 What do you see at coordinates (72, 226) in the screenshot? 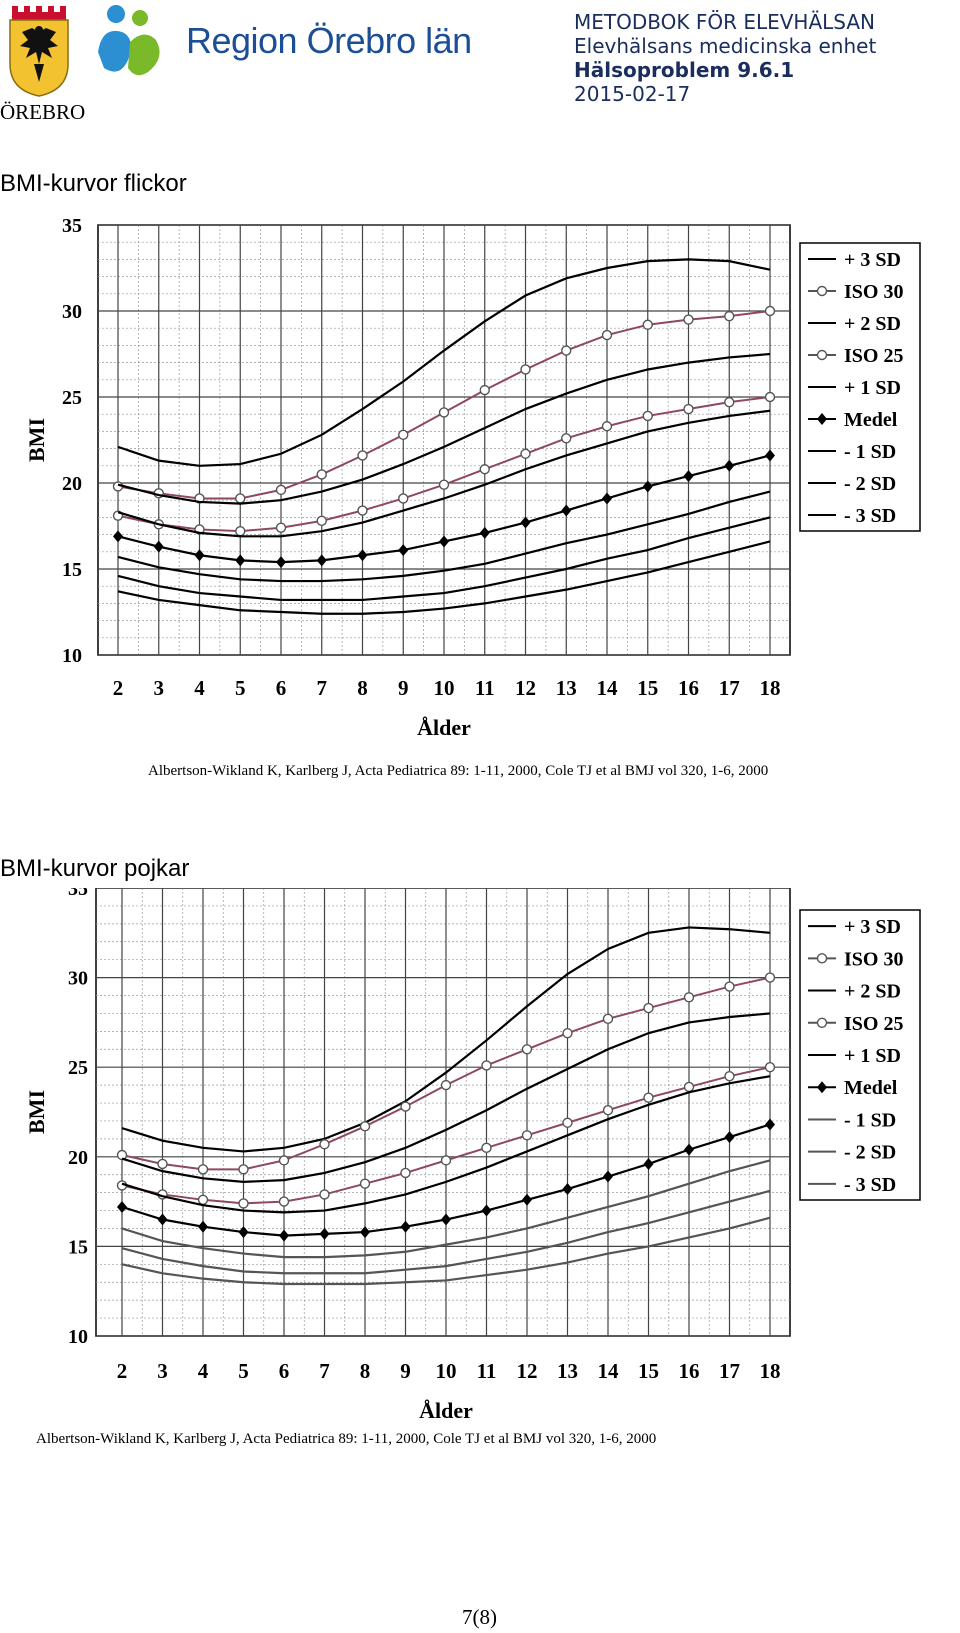
I see `y-tick-label: 35` at bounding box center [72, 226].